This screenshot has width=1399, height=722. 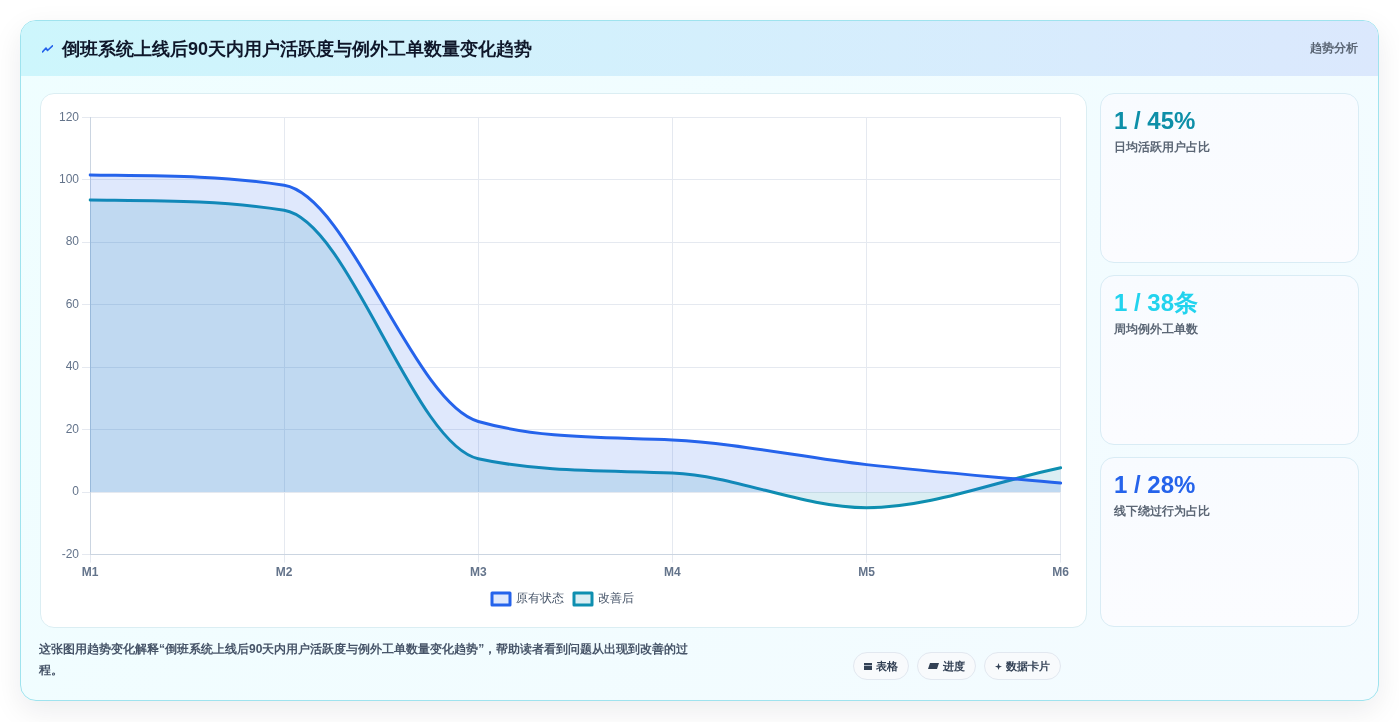 What do you see at coordinates (887, 666) in the screenshot?
I see `text: 表格` at bounding box center [887, 666].